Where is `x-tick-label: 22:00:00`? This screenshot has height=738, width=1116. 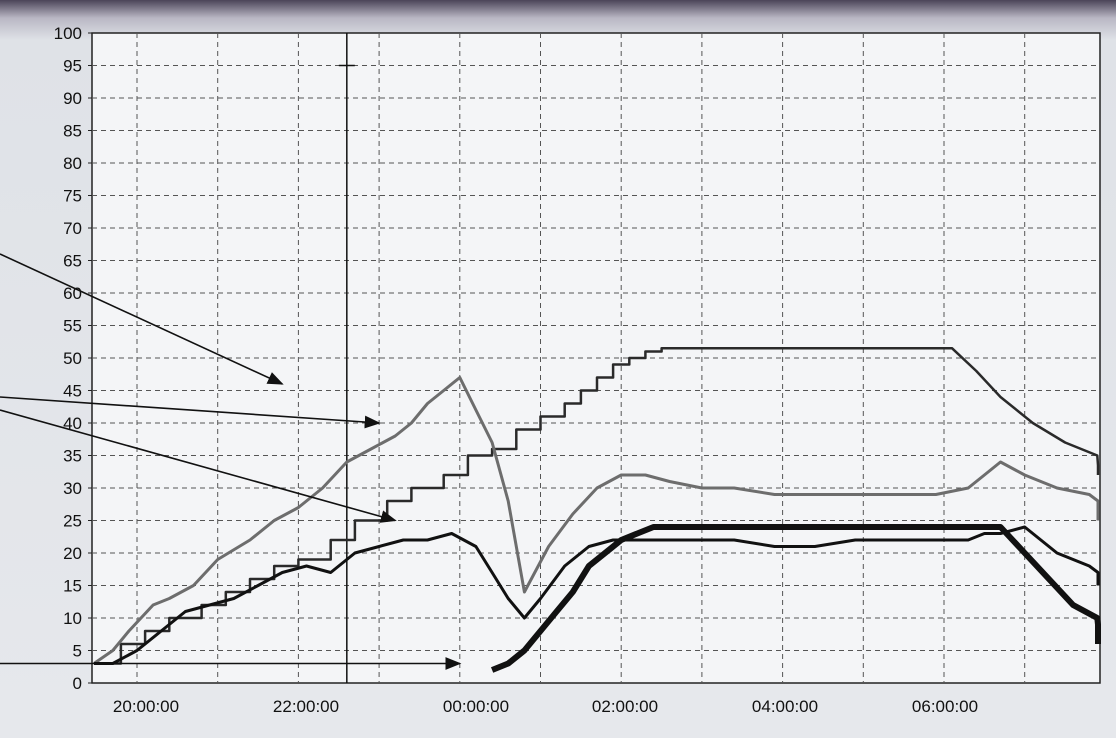
x-tick-label: 22:00:00 is located at coordinates (306, 706).